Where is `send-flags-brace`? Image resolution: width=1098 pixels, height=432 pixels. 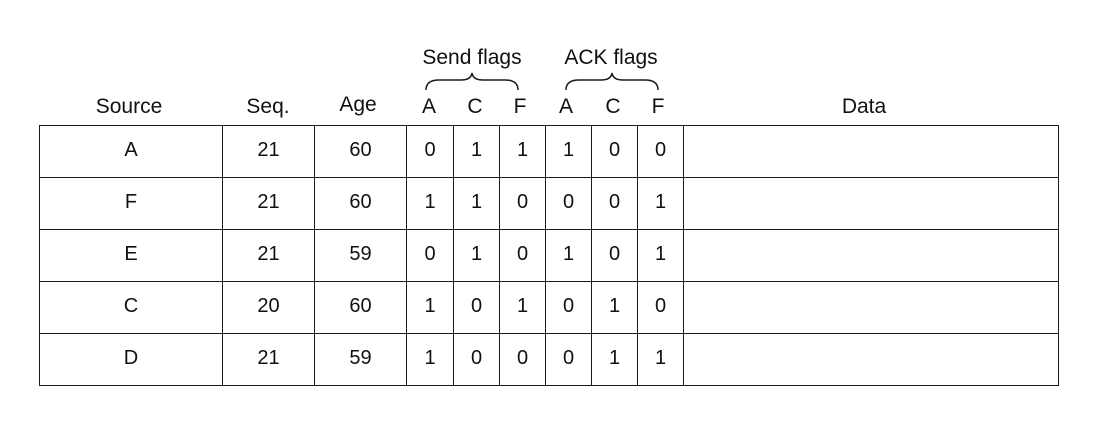 send-flags-brace is located at coordinates (472, 81).